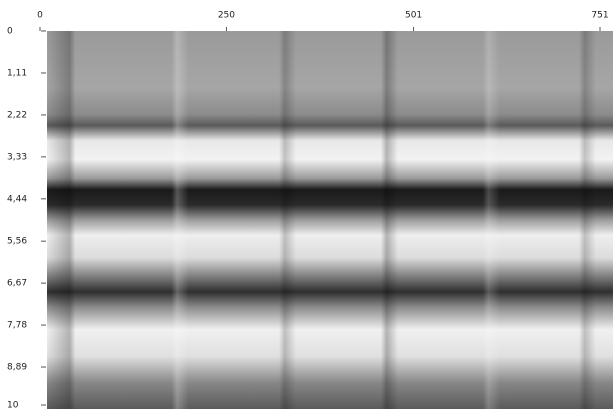 This screenshot has width=613, height=409. Describe the element at coordinates (17, 242) in the screenshot. I see `y-tick-label: 5,56` at that location.